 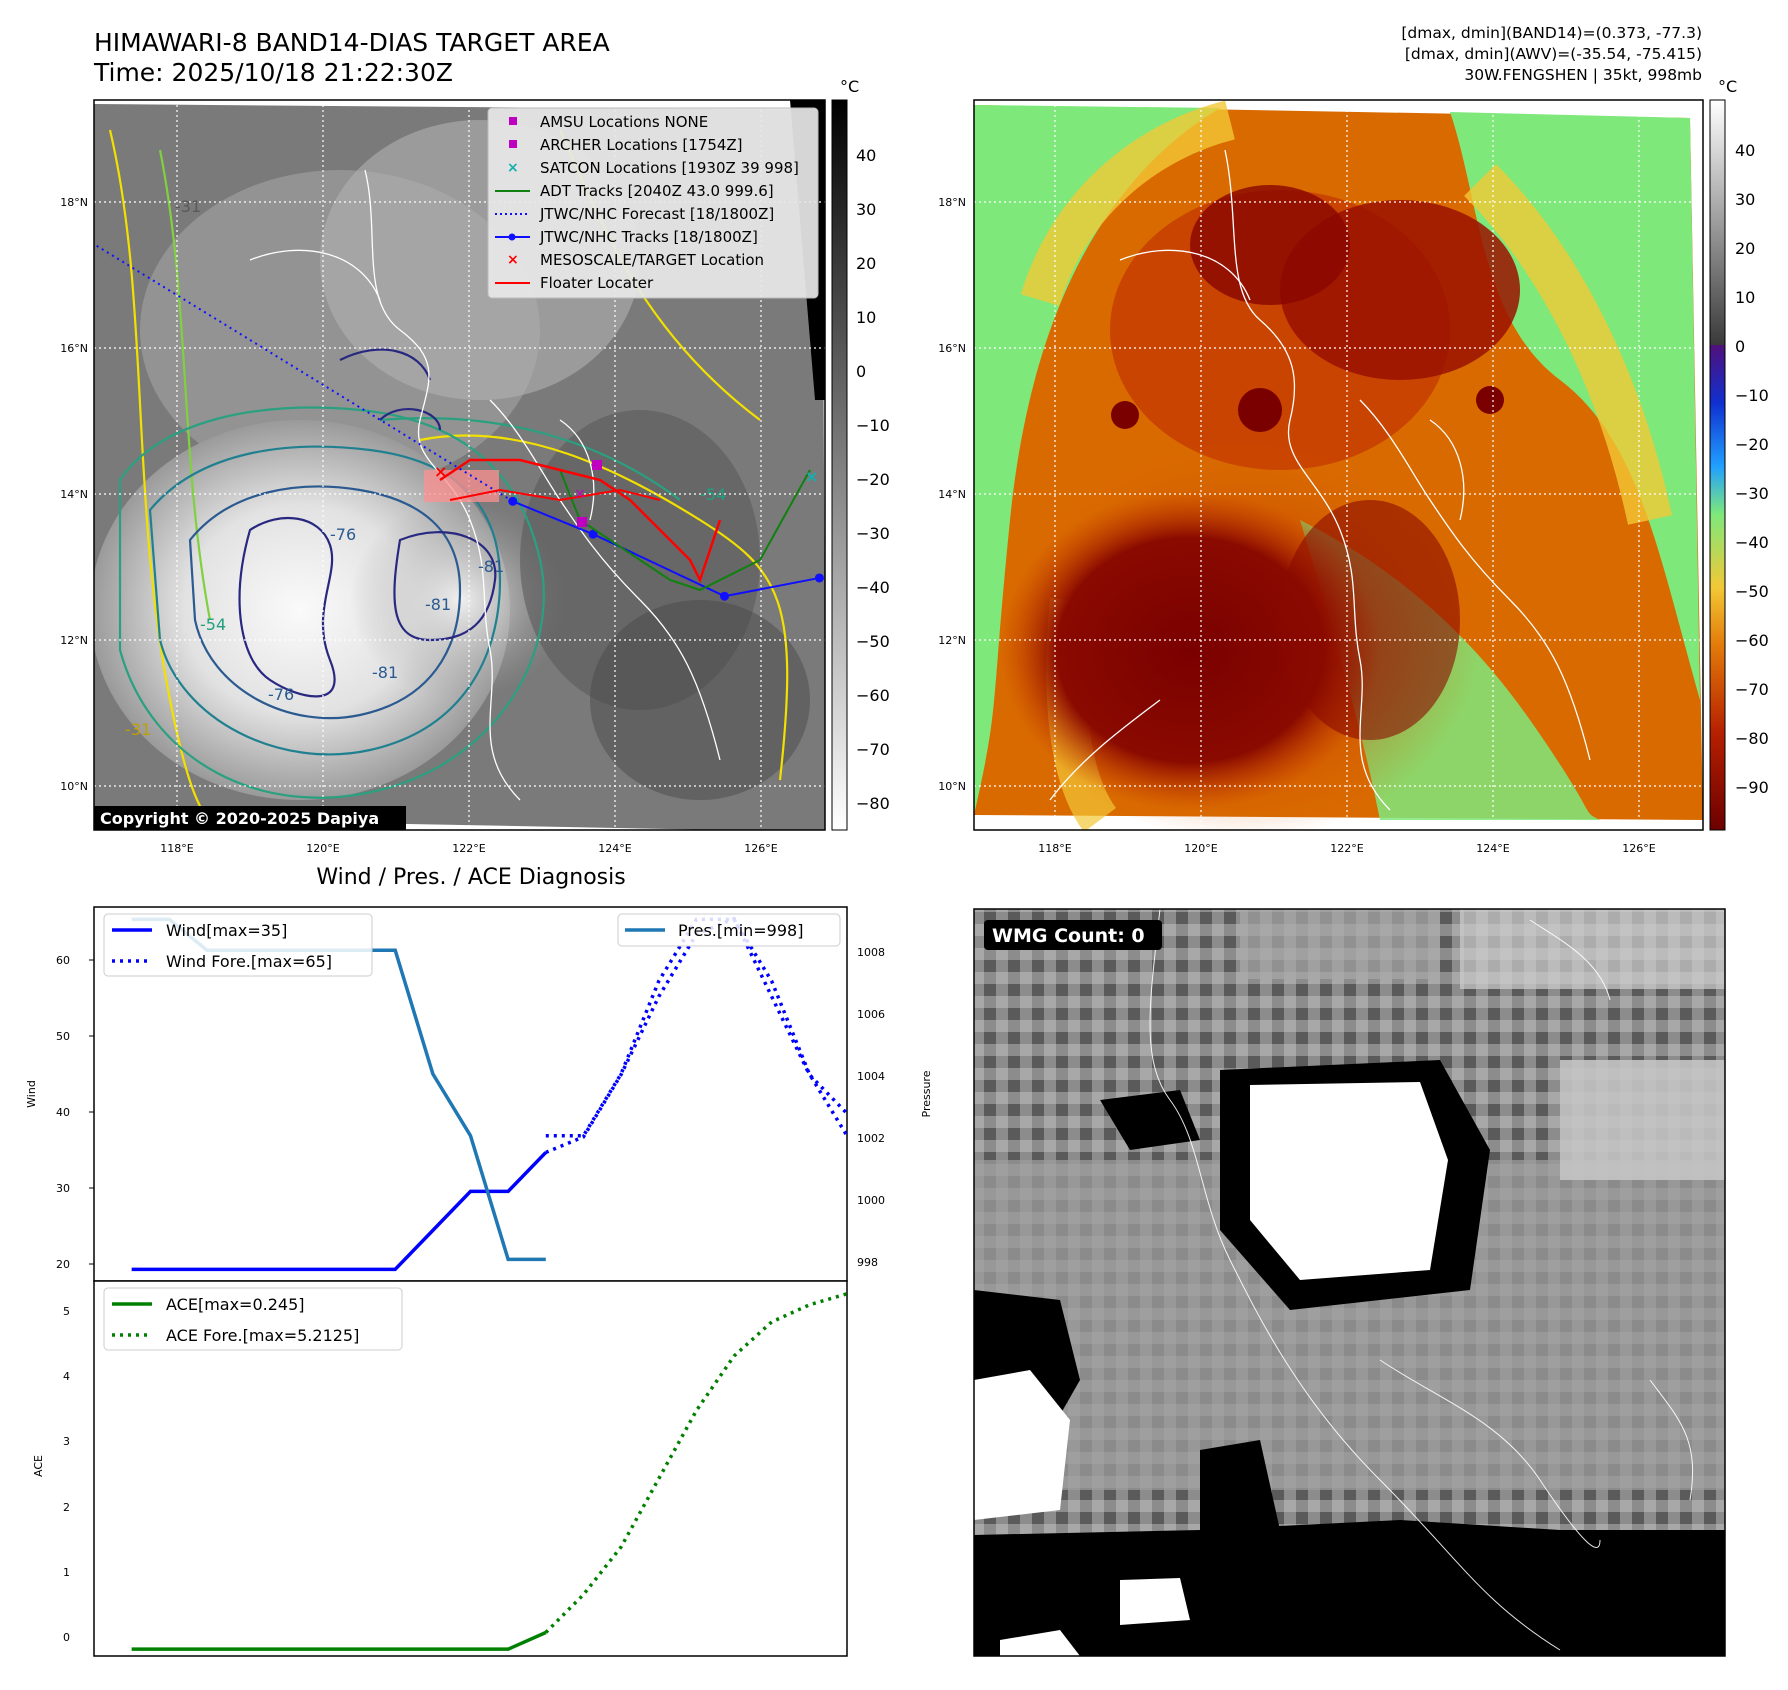 What do you see at coordinates (597, 465) in the screenshot?
I see `archer-marker` at bounding box center [597, 465].